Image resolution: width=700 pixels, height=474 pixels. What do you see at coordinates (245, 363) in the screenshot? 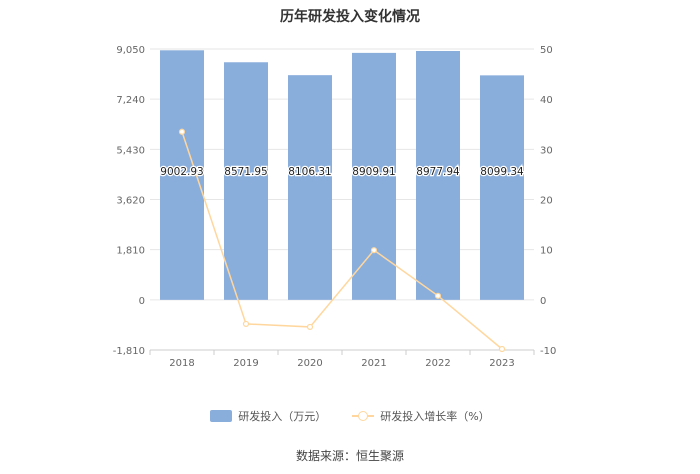
I see `x-tick-label: 2019` at bounding box center [245, 363].